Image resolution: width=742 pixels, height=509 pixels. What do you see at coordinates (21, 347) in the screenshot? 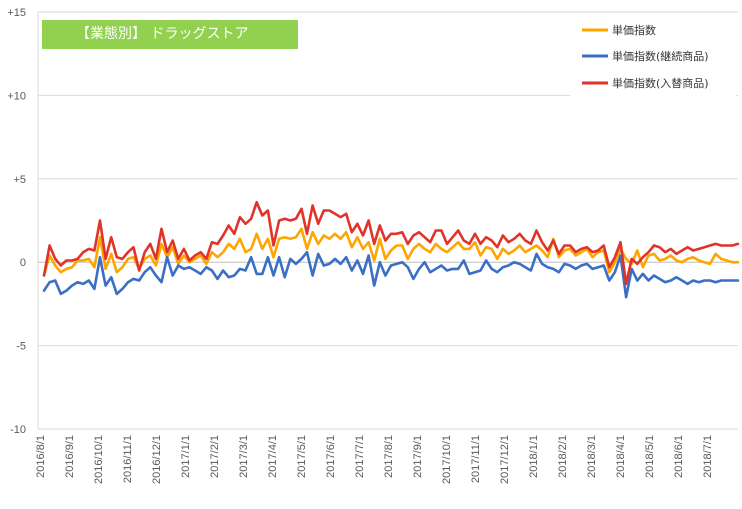
I see `y-tick-label: -5` at bounding box center [21, 347].